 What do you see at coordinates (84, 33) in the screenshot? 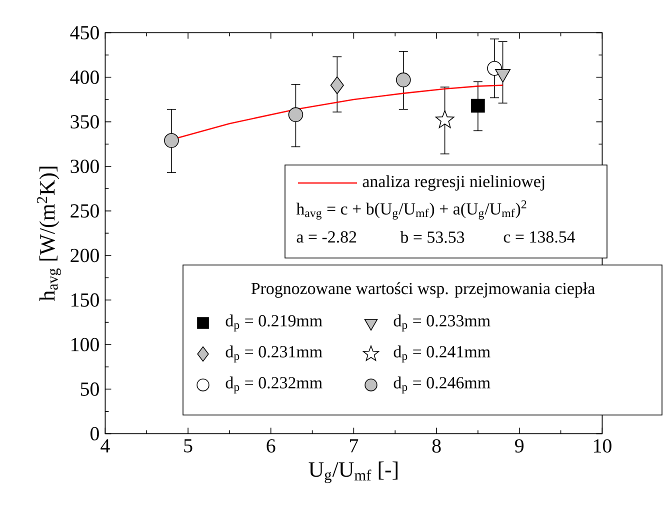
I see `y-tick-label: 450` at bounding box center [84, 33].